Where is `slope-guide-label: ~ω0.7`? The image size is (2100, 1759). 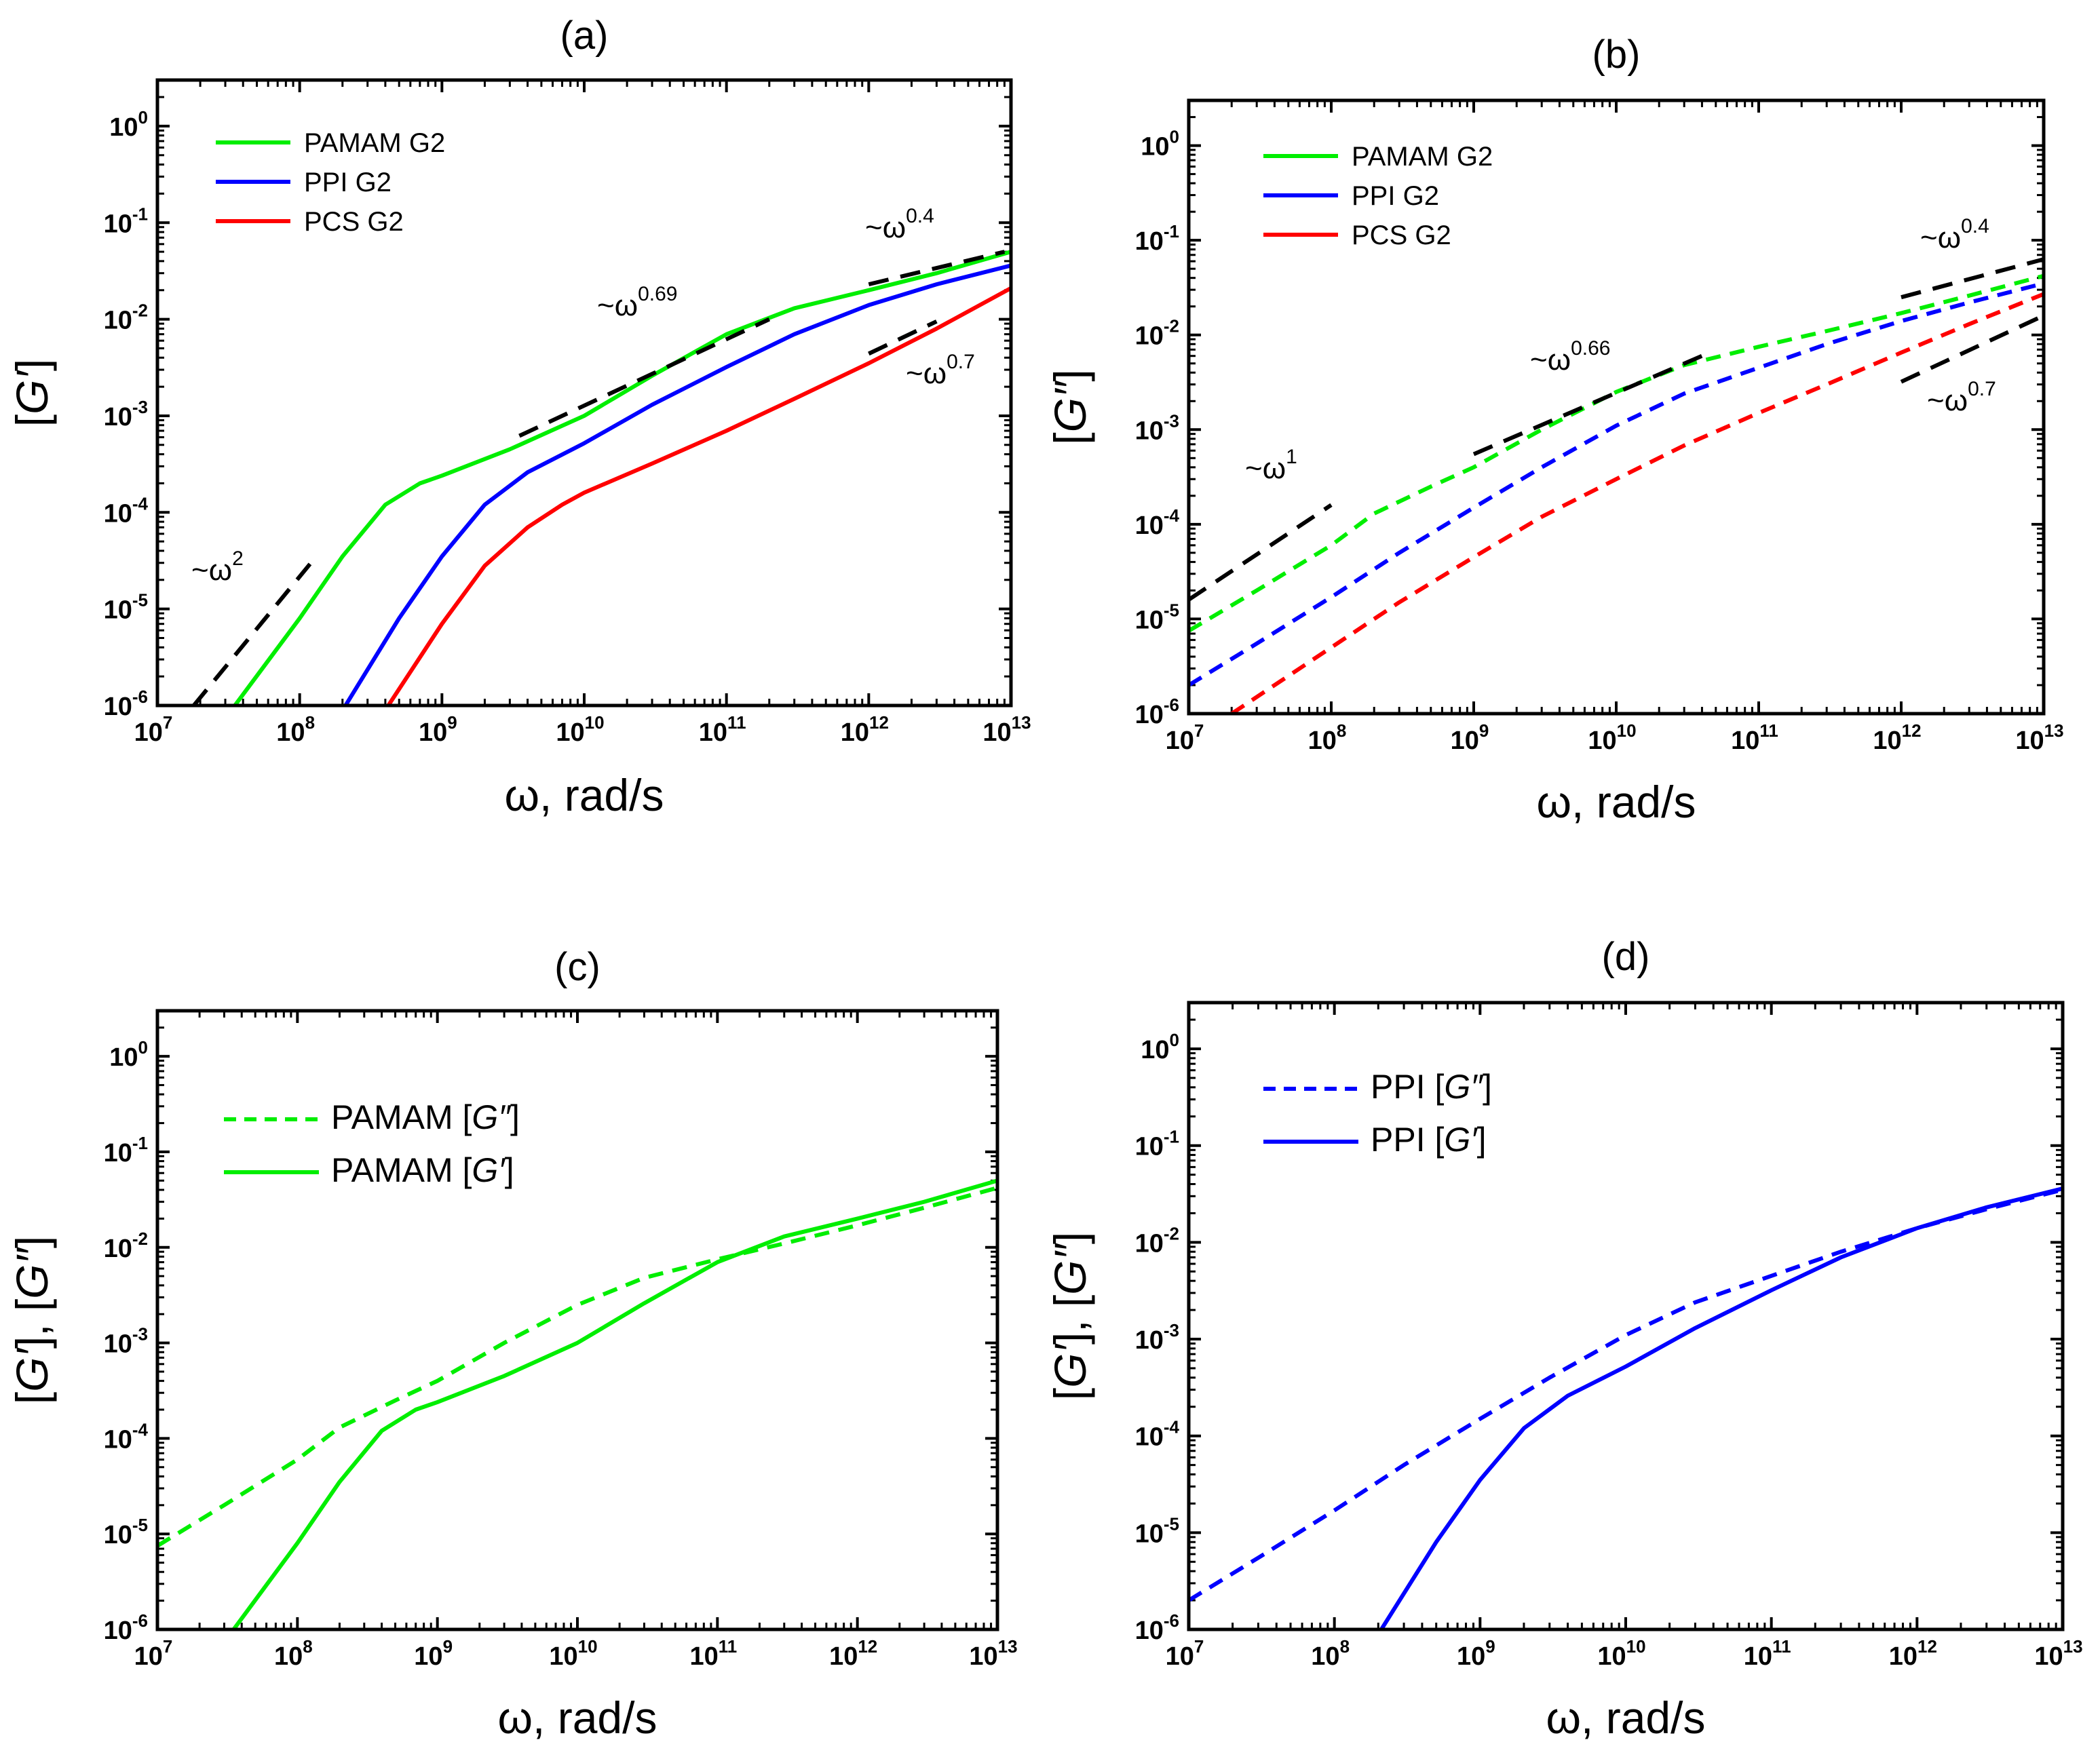 slope-guide-label: ~ω0.7 is located at coordinates (1961, 397).